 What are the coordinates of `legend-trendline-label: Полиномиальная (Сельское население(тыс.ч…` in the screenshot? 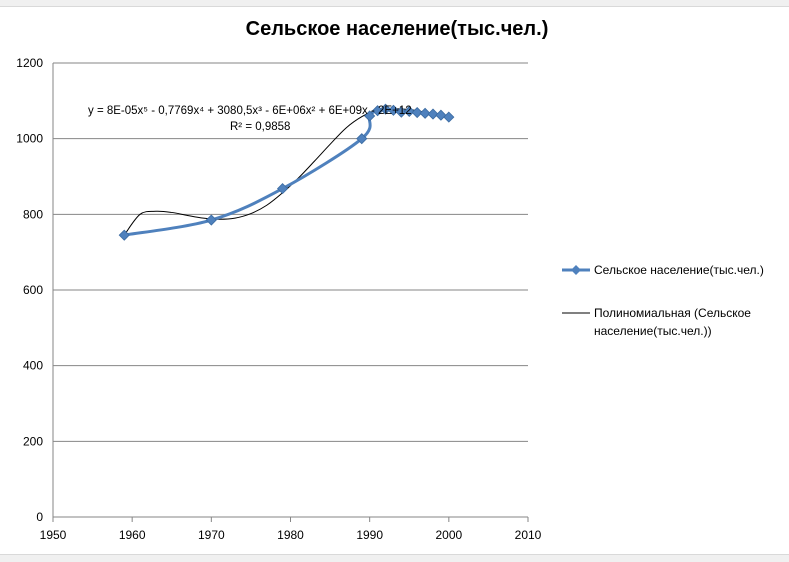 It's located at (674, 322).